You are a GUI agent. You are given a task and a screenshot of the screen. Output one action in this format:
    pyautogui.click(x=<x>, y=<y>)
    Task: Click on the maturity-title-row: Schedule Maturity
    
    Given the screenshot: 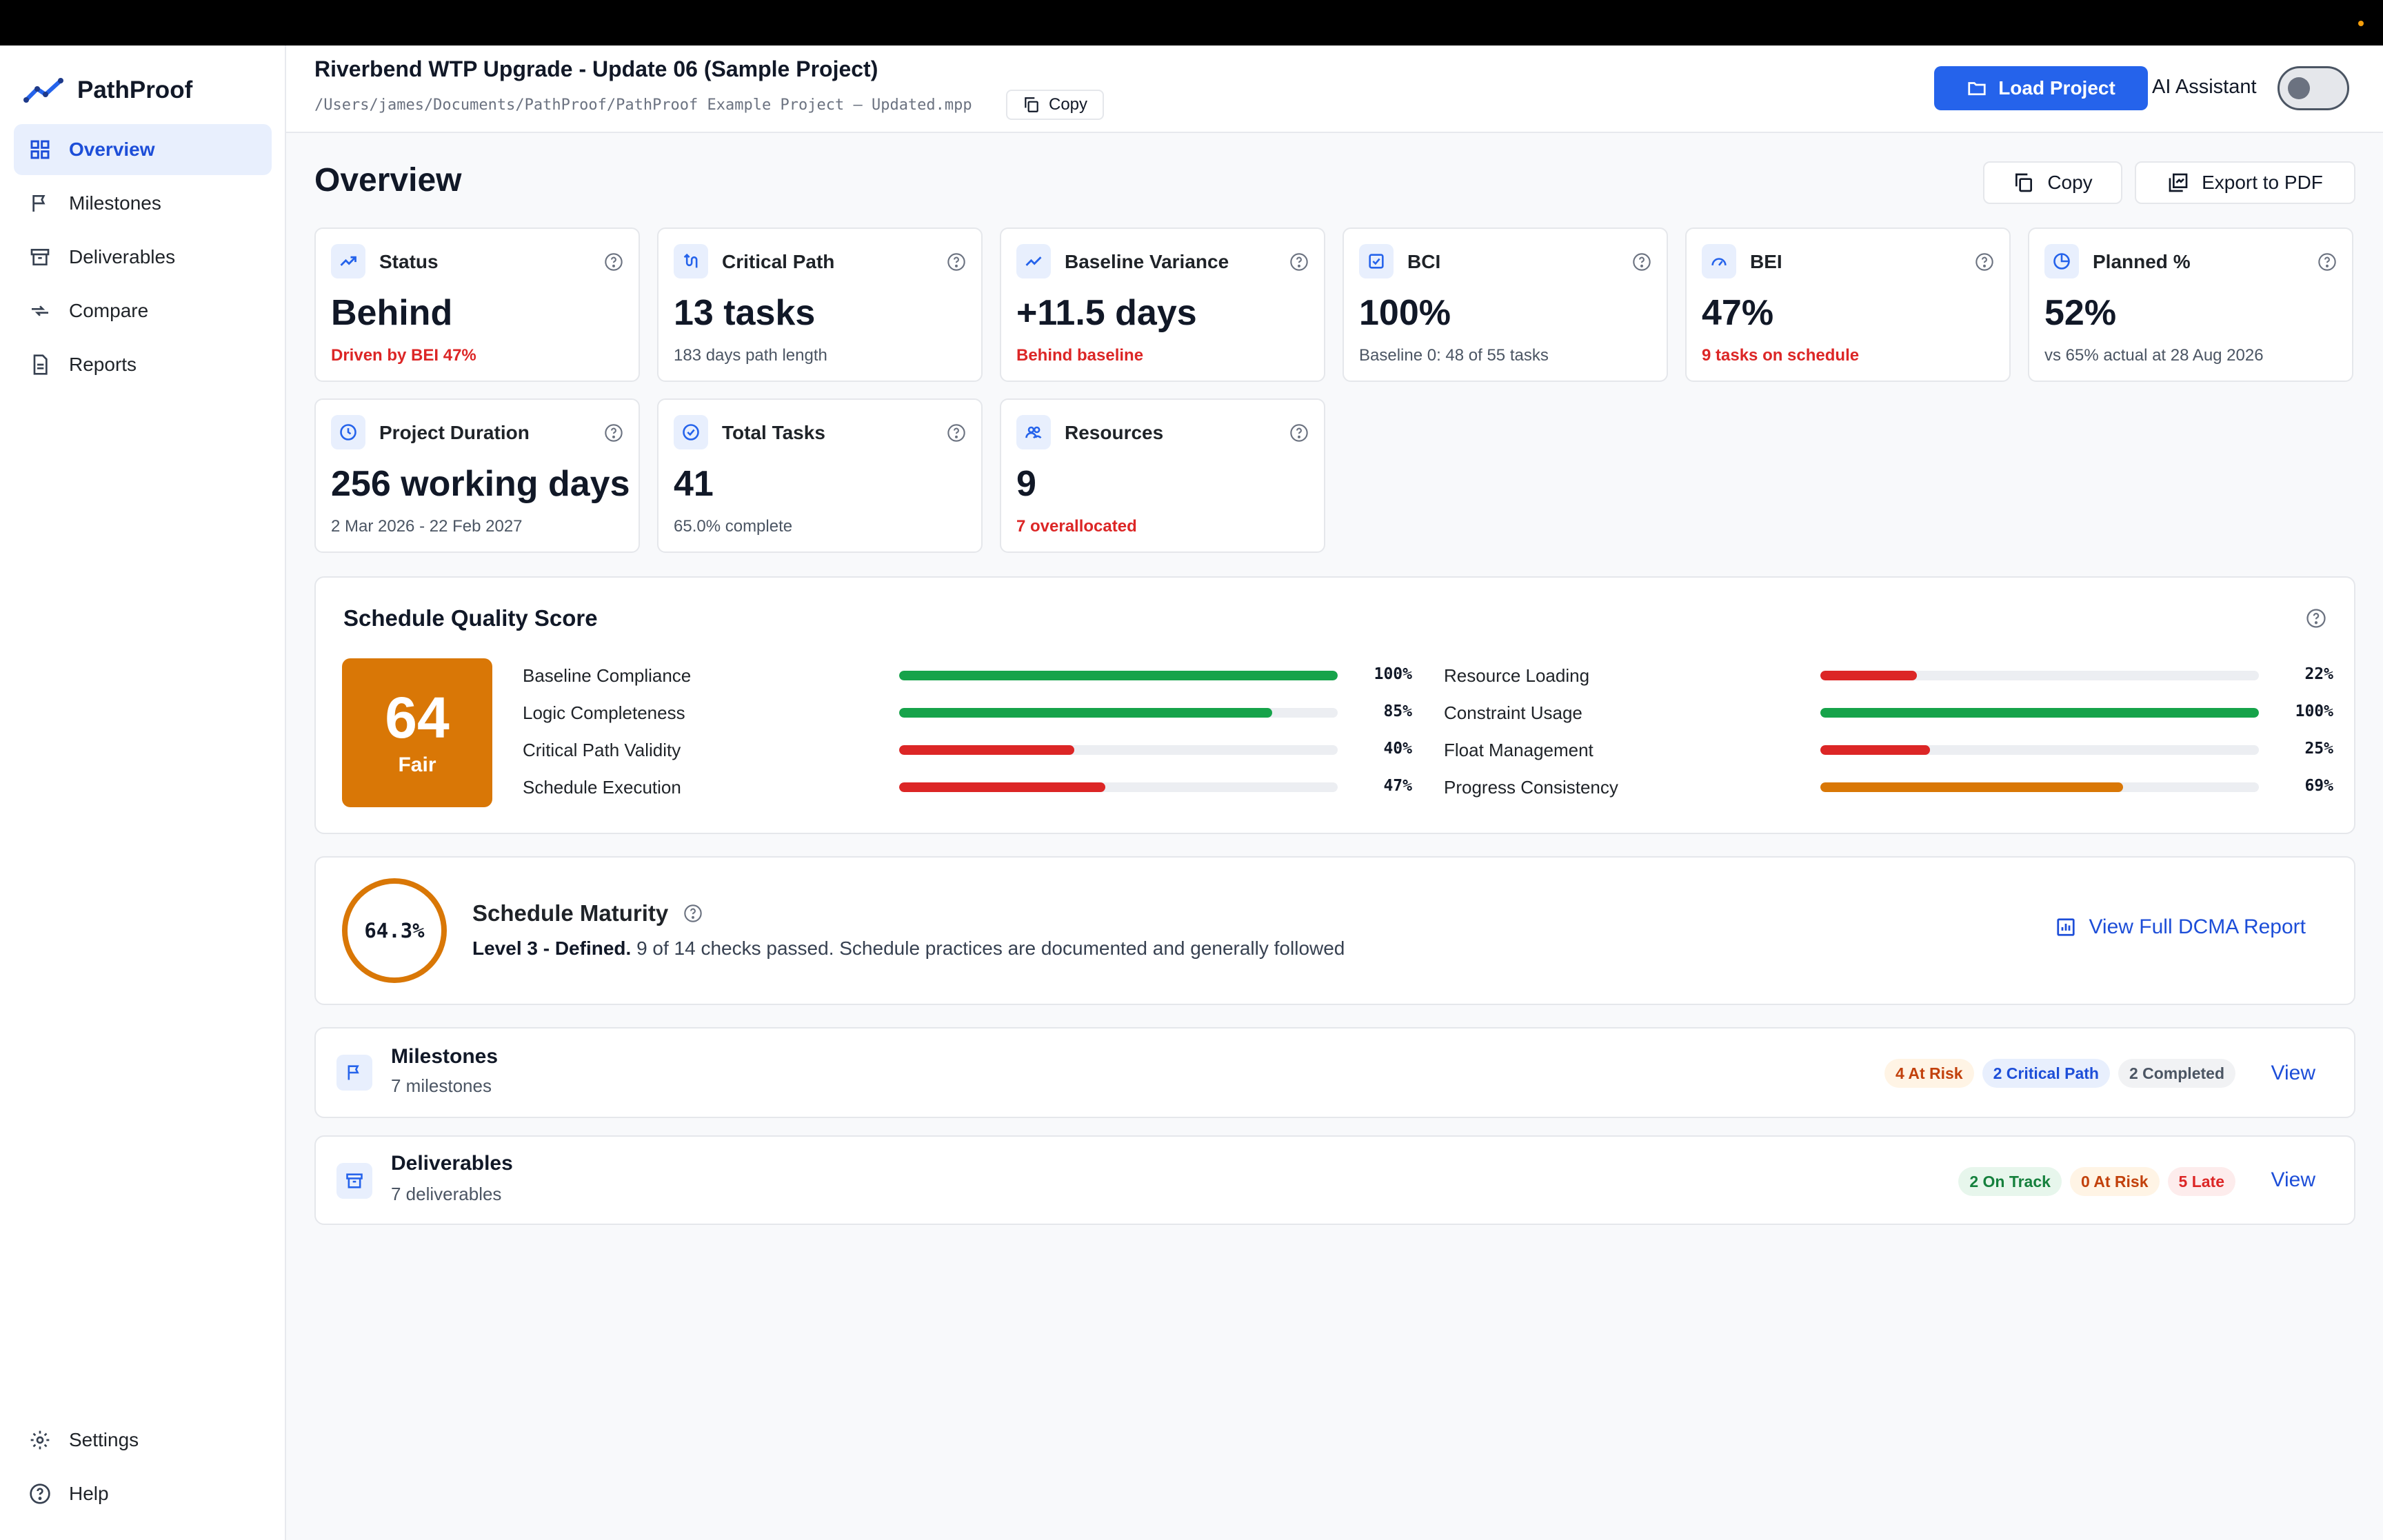 What is the action you would take?
    pyautogui.click(x=587, y=913)
    